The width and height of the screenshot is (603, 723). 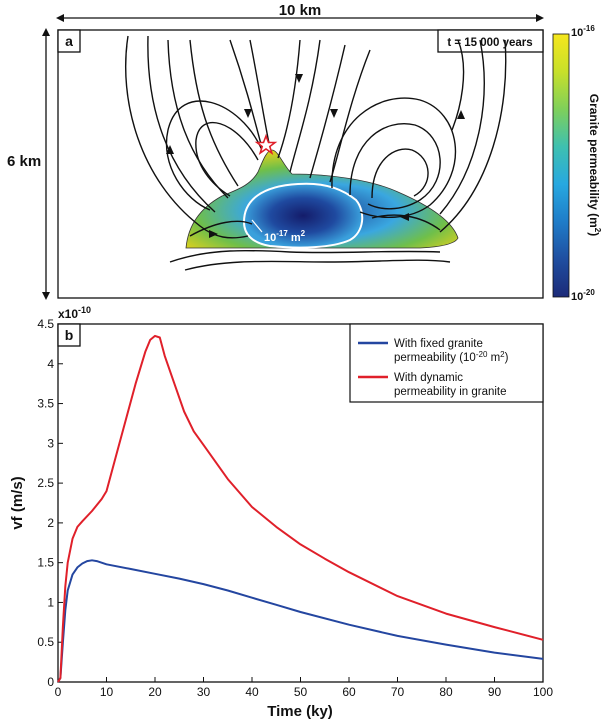 What do you see at coordinates (561, 165) in the screenshot?
I see `colorbar` at bounding box center [561, 165].